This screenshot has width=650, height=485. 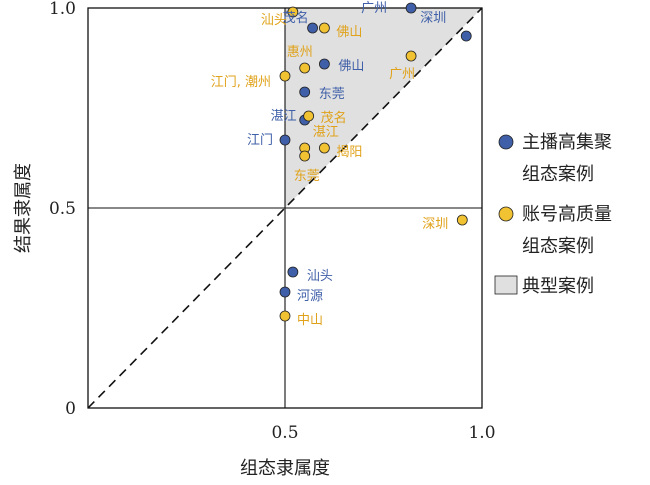 I want to click on y-tick-label: 0.5, so click(x=62, y=209).